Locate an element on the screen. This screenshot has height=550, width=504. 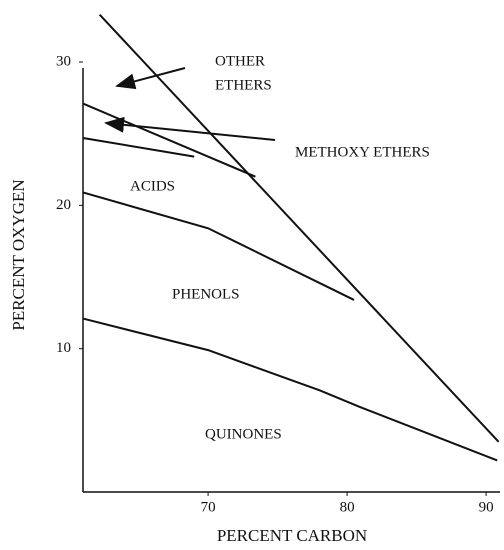
annotation: PHENOLS is located at coordinates (206, 294).